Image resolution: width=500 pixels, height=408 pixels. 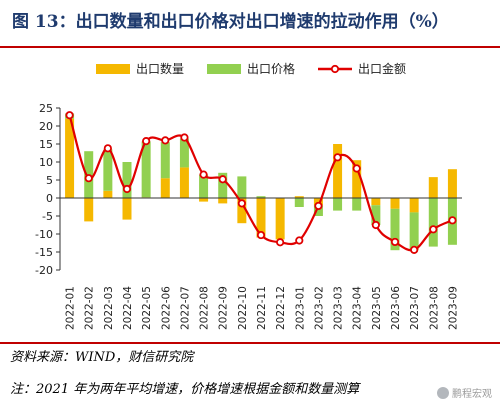 I want to click on x-tick-label: 2022-06, so click(x=166, y=308).